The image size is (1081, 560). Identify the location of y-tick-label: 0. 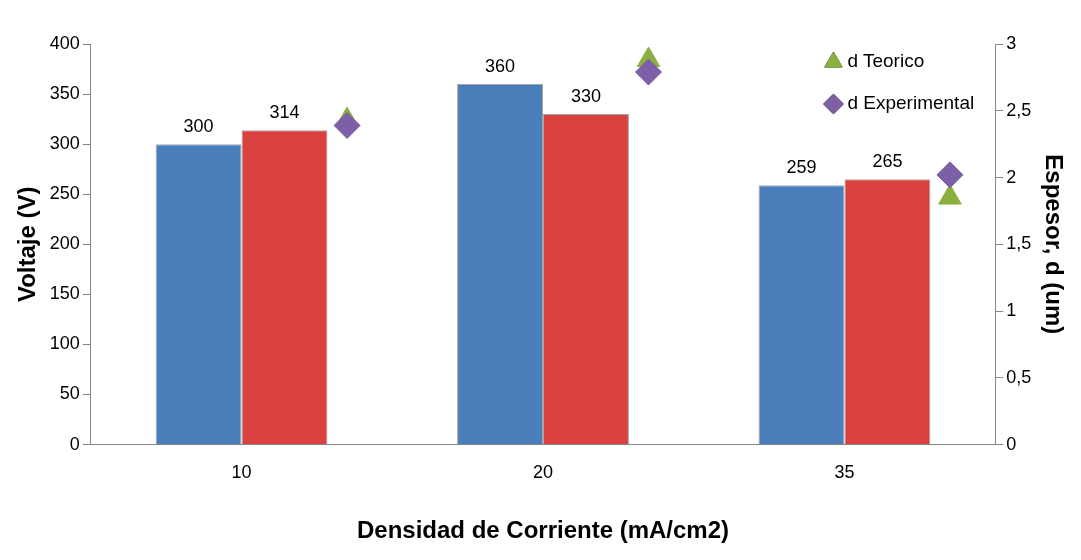
(74, 443).